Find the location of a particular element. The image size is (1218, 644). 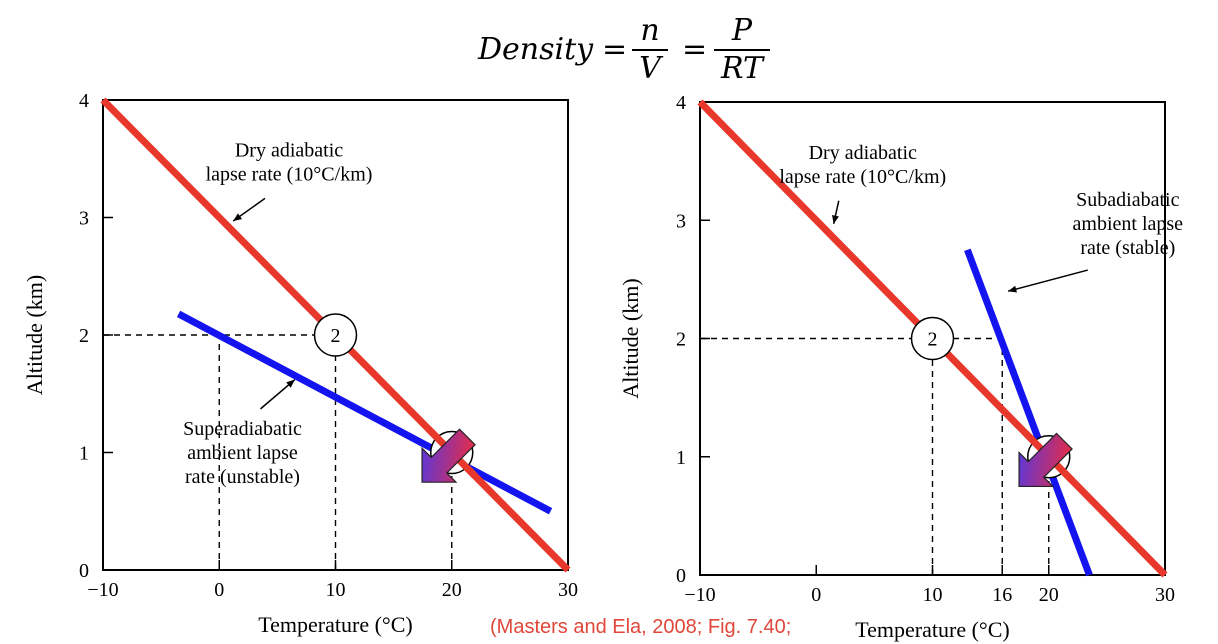

chart-1-annotation-text: Subadiabatic is located at coordinates (1127, 200).